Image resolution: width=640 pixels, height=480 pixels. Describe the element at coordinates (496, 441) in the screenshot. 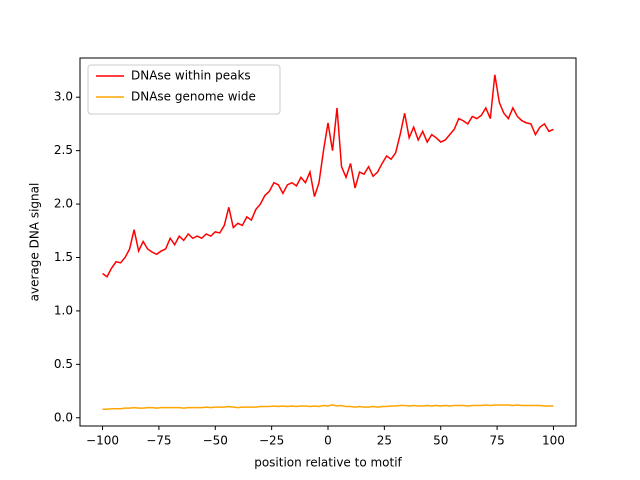

I see `x-tick-label: 75` at that location.